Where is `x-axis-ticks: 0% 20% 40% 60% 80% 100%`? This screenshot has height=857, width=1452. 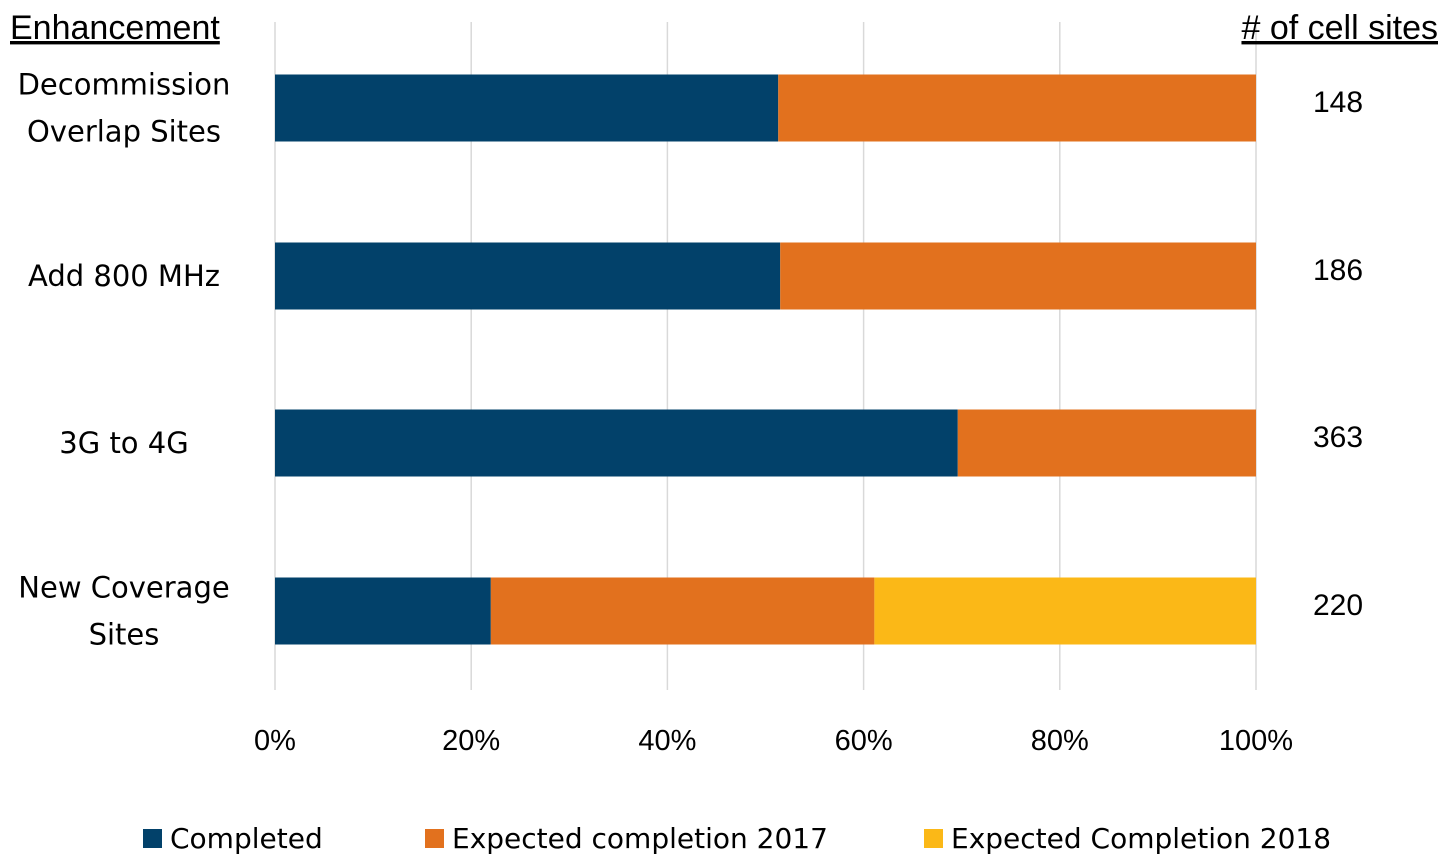
x-axis-ticks: 0% 20% 40% 60% 80% 100% is located at coordinates (773, 741).